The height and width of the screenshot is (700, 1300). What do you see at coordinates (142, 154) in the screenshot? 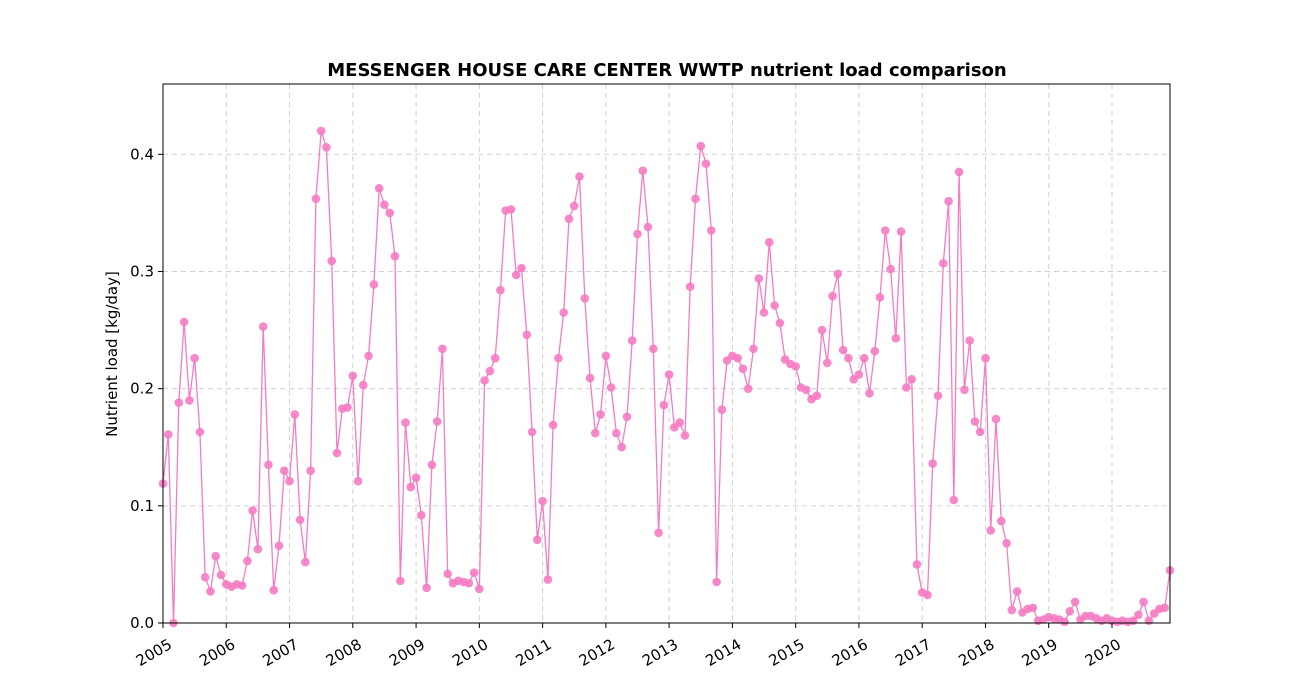
I see `y-tick-label: 0.4` at bounding box center [142, 154].